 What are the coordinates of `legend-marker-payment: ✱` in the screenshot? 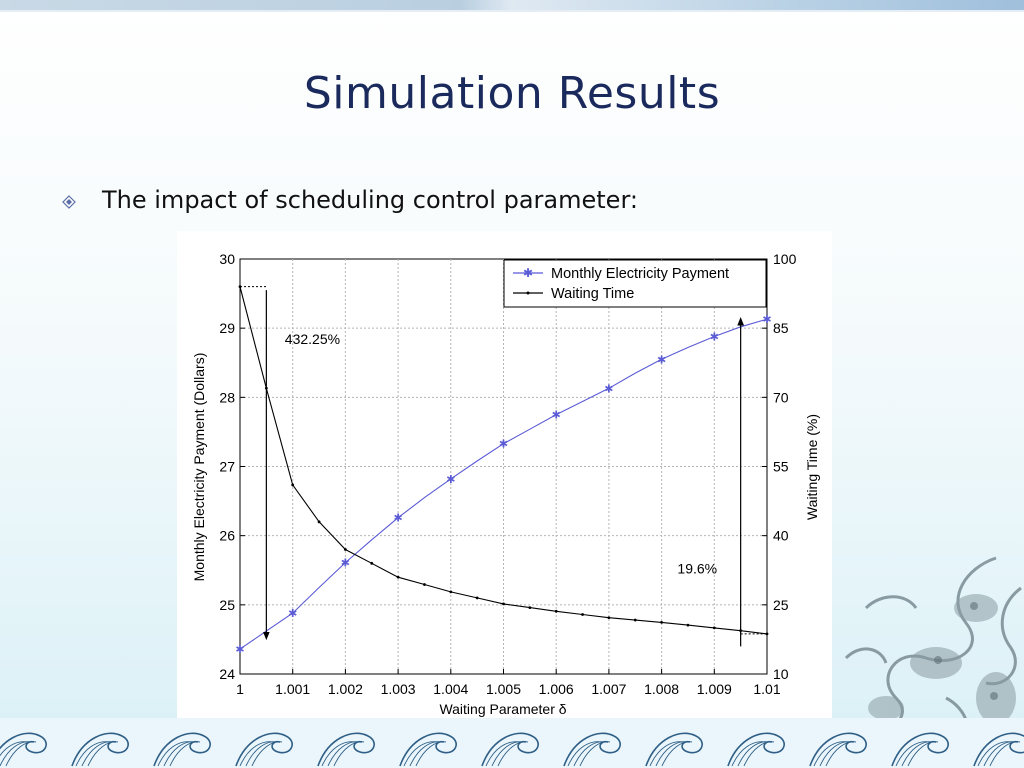 It's located at (528, 273).